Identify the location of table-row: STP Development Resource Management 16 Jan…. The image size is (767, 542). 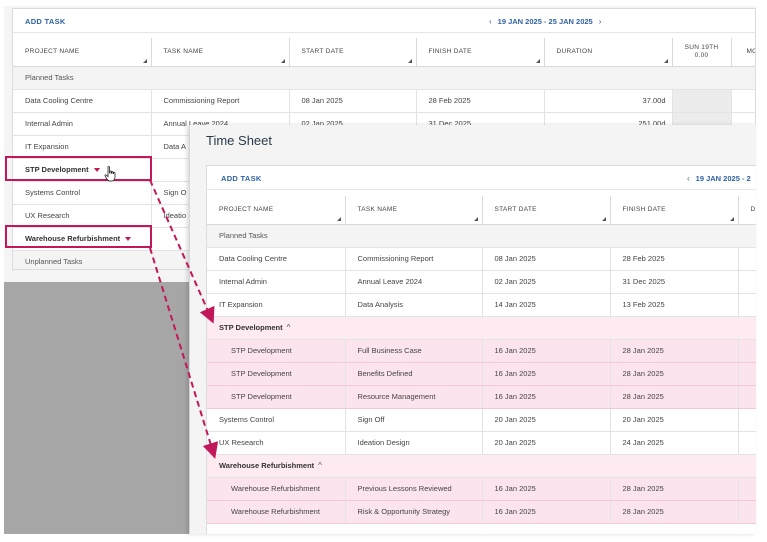
(481, 397).